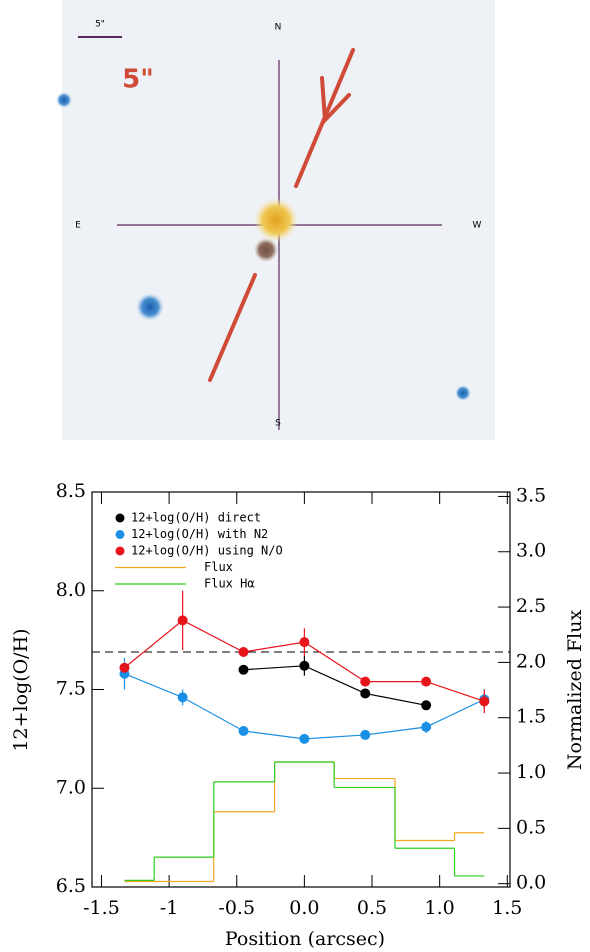  Describe the element at coordinates (531, 606) in the screenshot. I see `y2-tick-label: 2.5` at that location.